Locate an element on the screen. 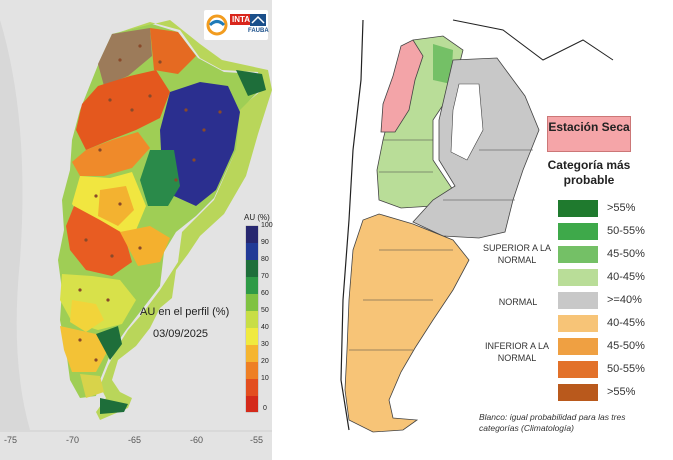 The width and height of the screenshot is (673, 460). neighbor-land is located at coordinates (15, 225).